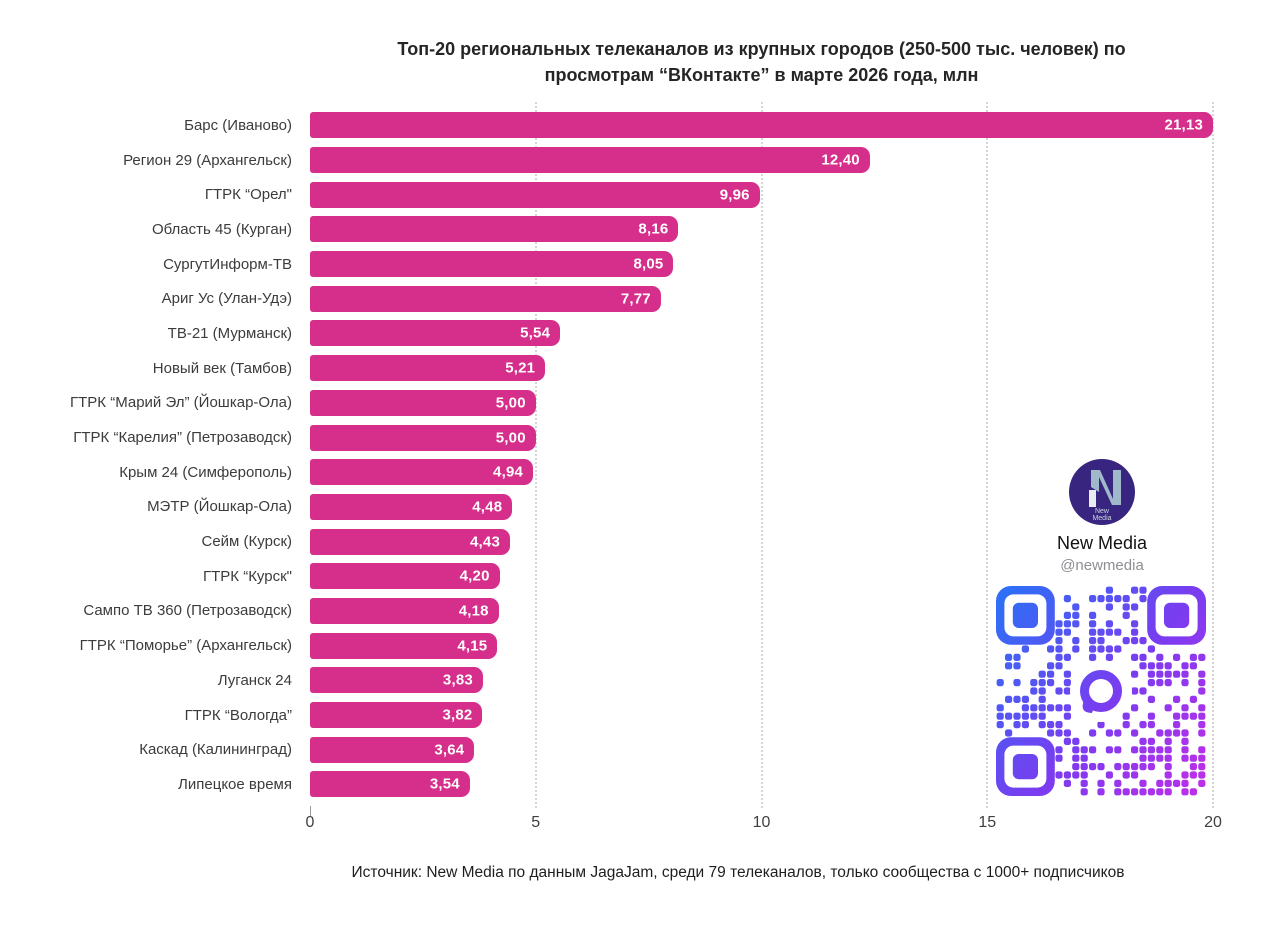  I want to click on bar-row: Новый век (Тамбов) 5,21, so click(606, 368).